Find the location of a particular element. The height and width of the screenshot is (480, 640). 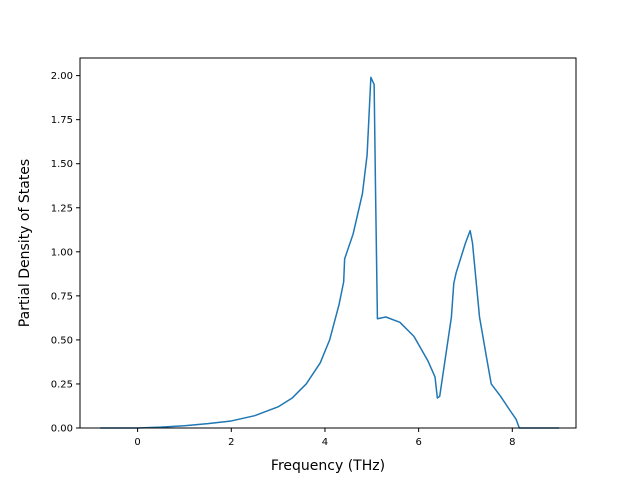

y-axis-ticks: 0.00 0.25 0.50 0.75 1.00 1.25 1.50 1.75 2.00 is located at coordinates (65, 253).